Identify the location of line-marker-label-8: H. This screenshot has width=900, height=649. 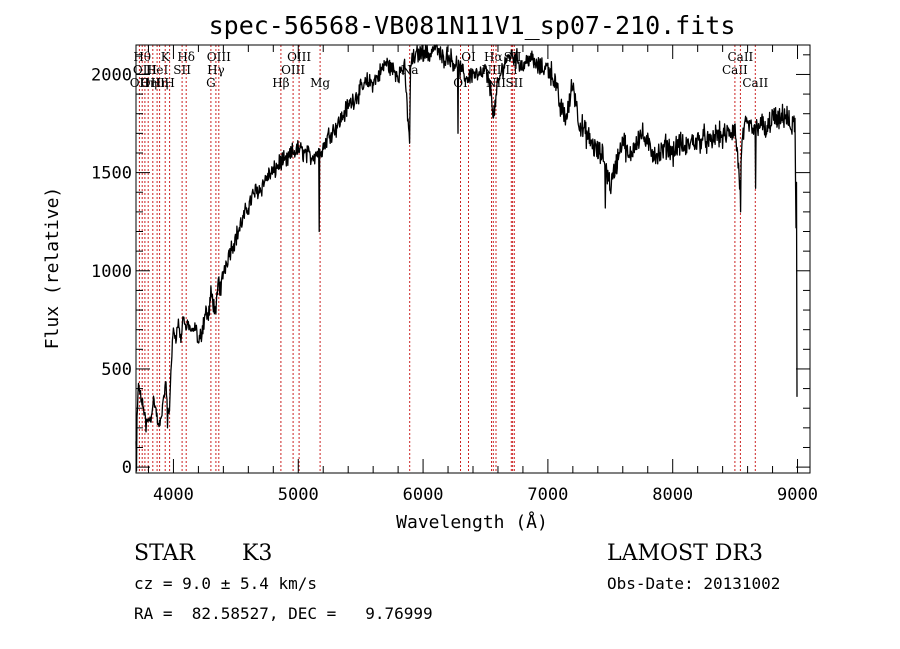
(169, 83).